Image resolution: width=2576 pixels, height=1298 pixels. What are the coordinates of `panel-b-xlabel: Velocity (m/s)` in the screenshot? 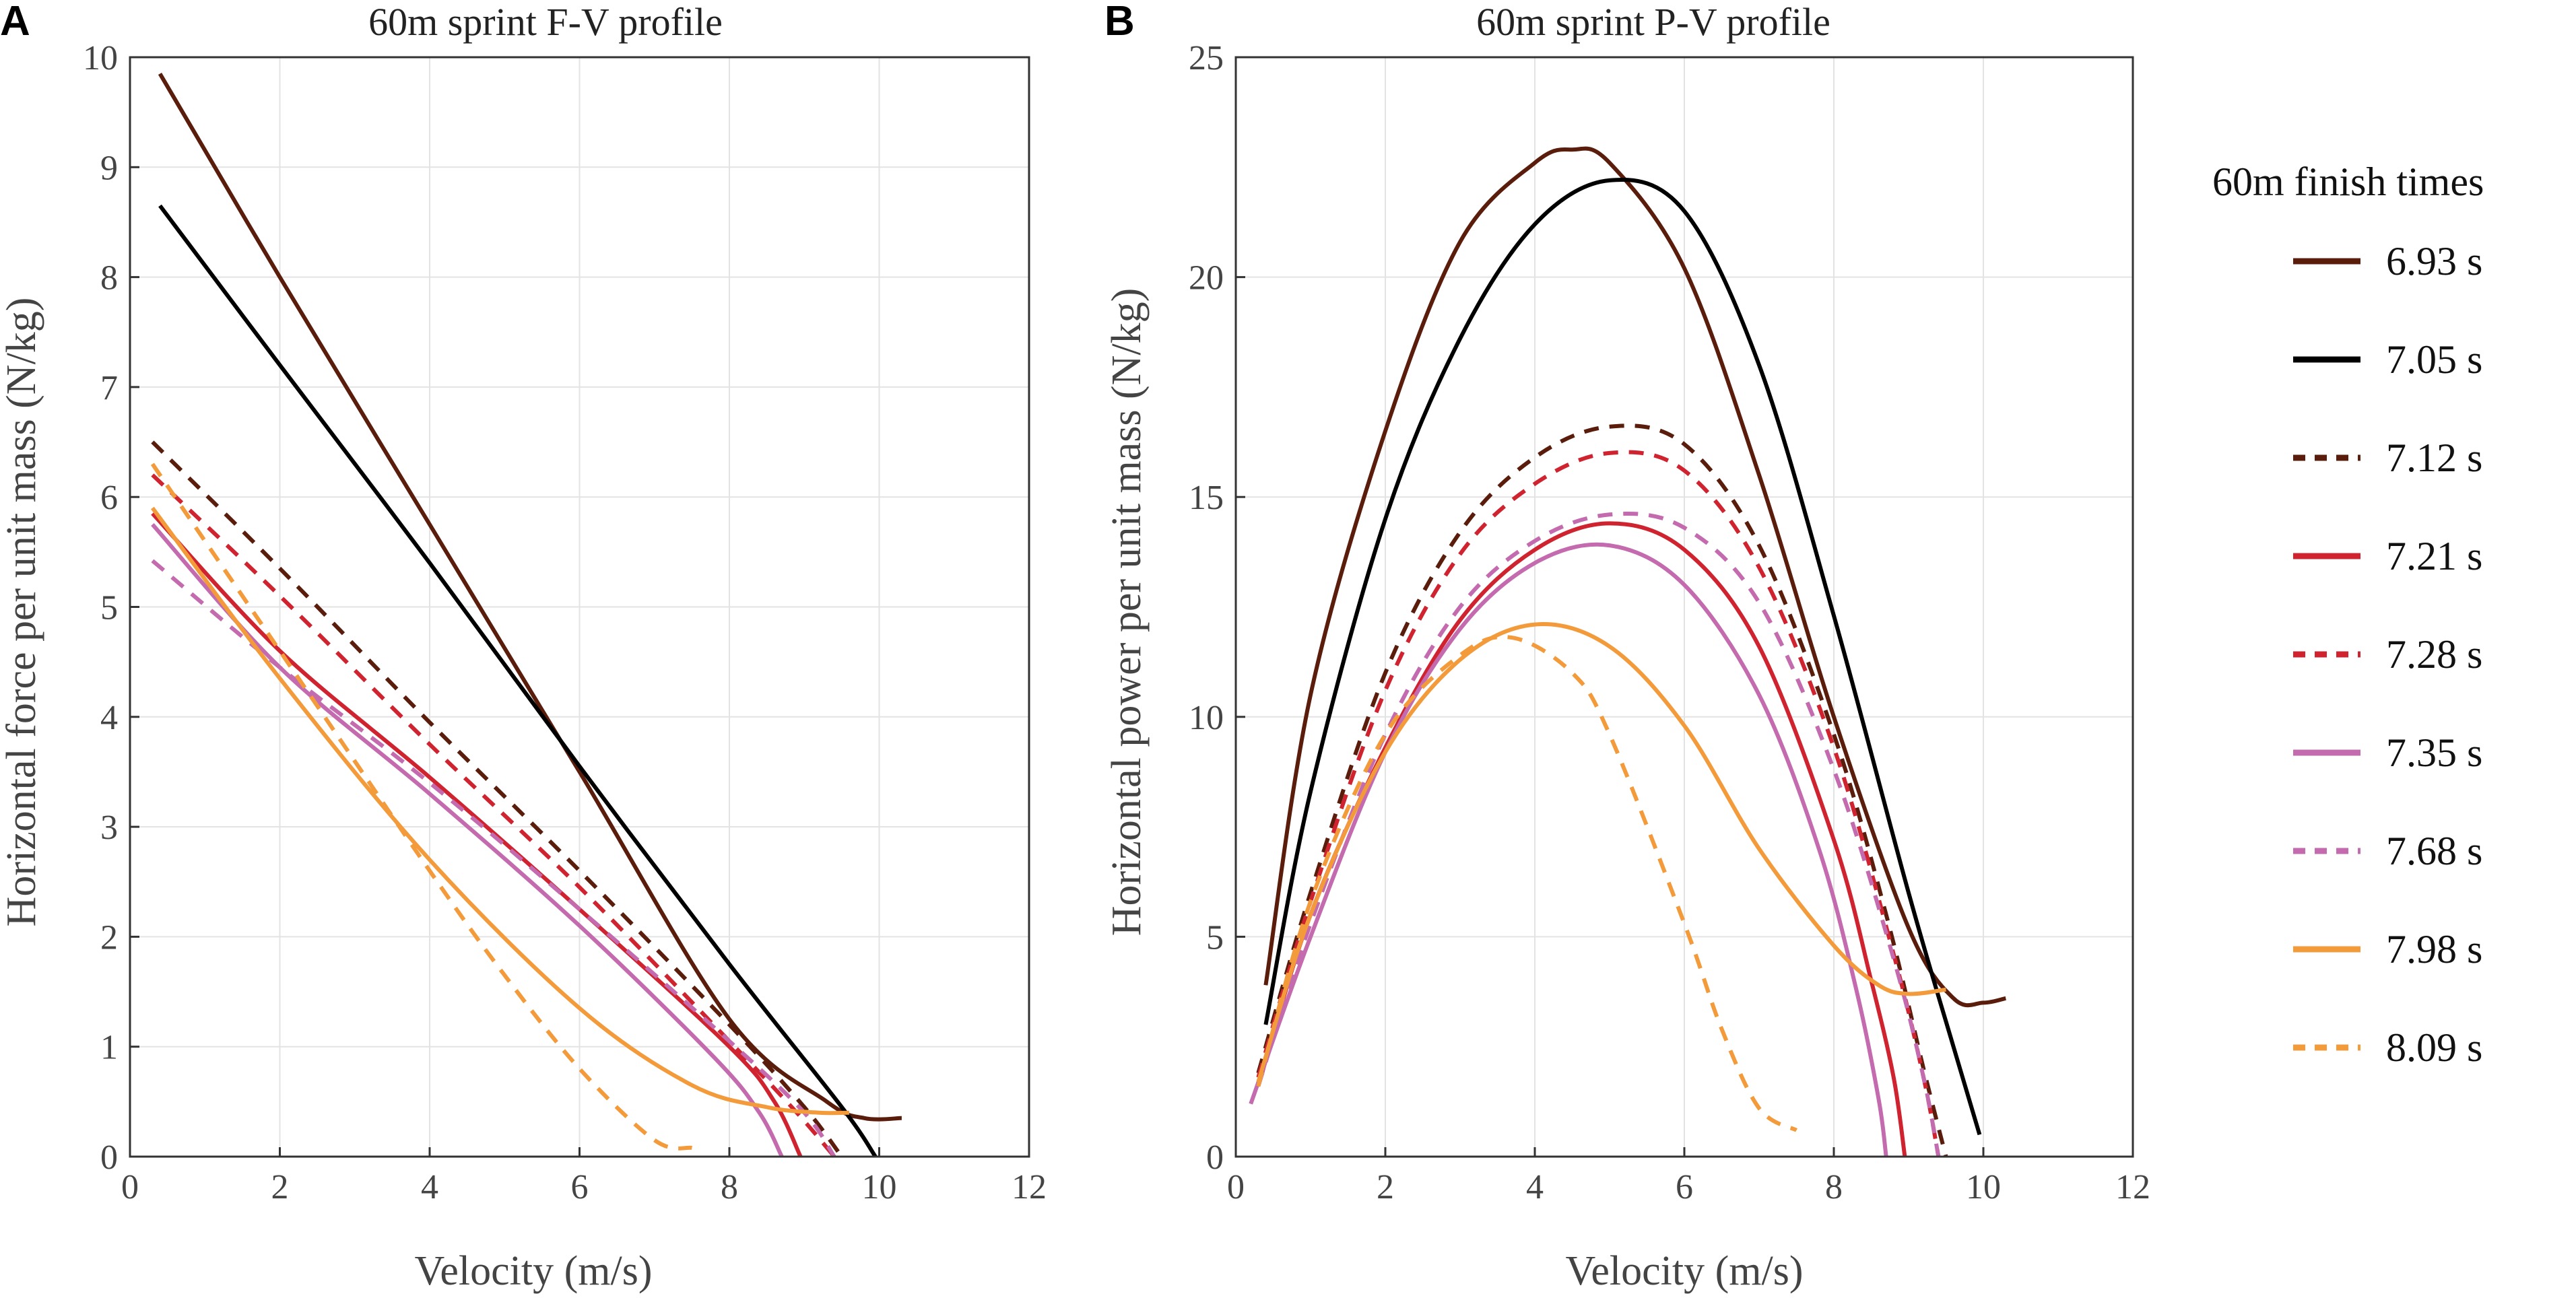 It's located at (1685, 1271).